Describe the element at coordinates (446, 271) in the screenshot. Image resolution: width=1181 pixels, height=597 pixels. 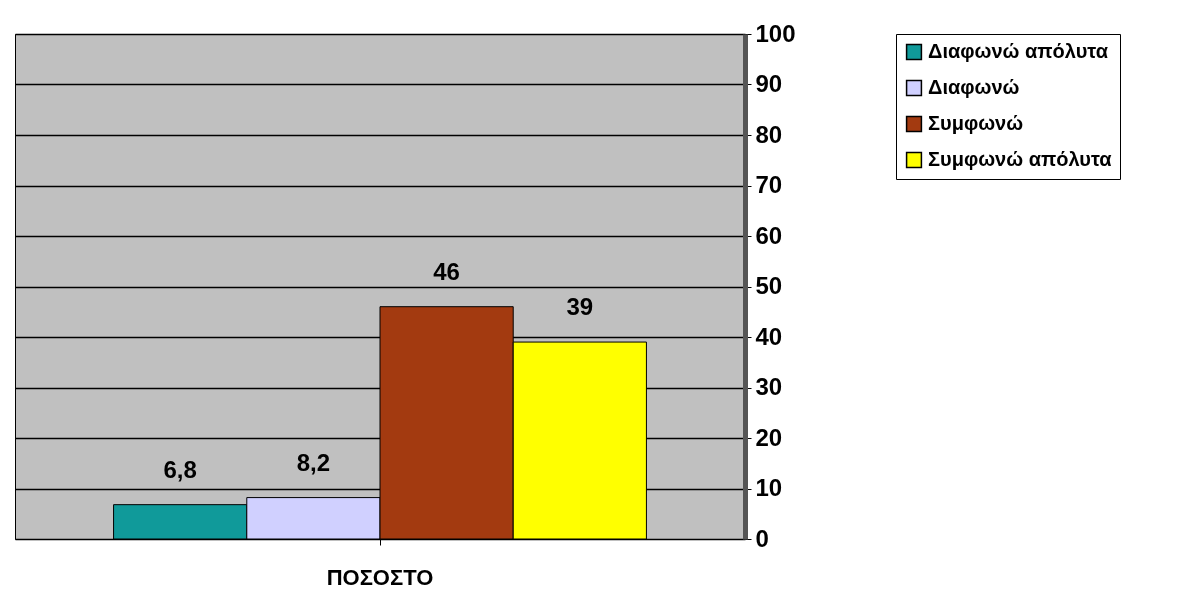
I see `data-label: 46` at that location.